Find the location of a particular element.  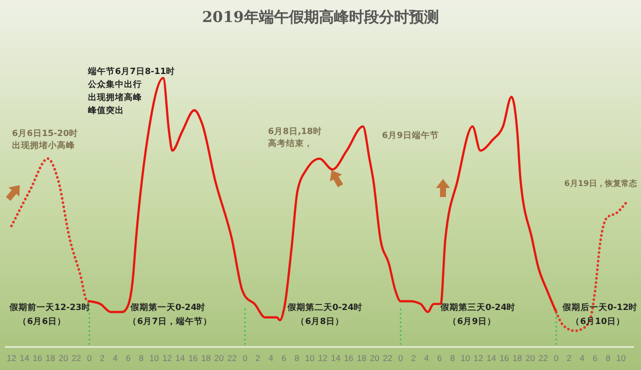

annotation: 公众集中出行 is located at coordinates (114, 84).